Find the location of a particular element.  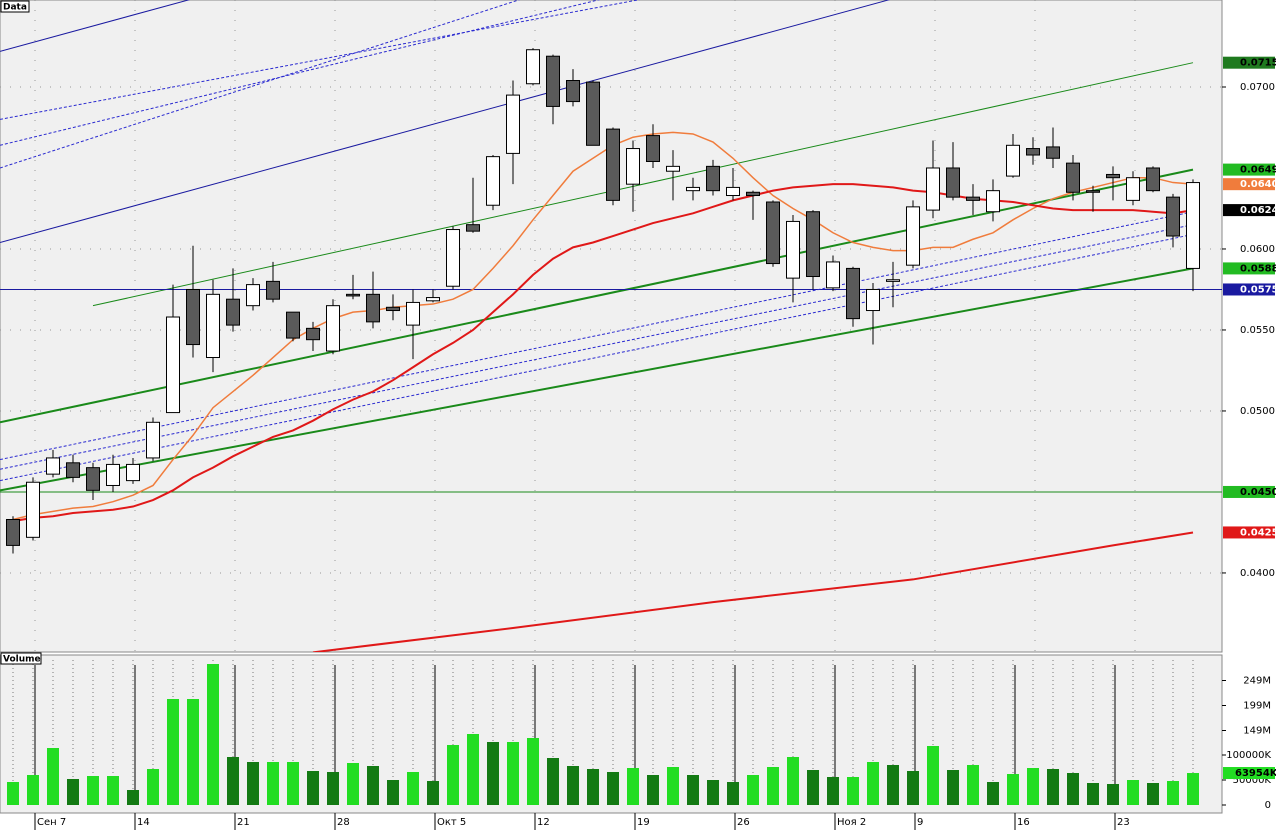

volume-tag-label: 63954K is located at coordinates (1255, 773).